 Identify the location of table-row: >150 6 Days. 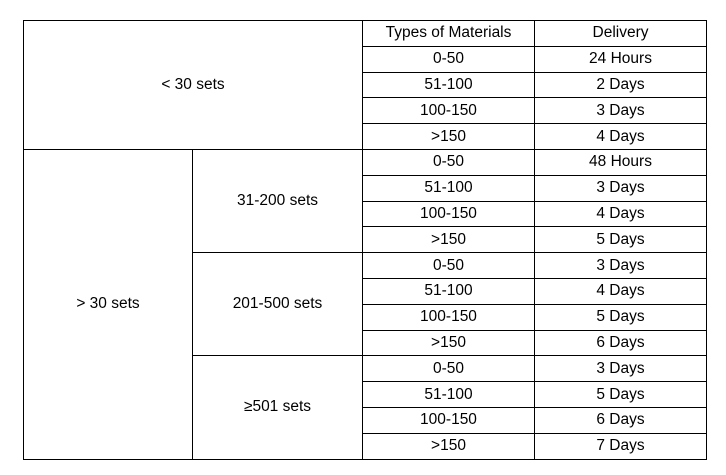
(365, 343).